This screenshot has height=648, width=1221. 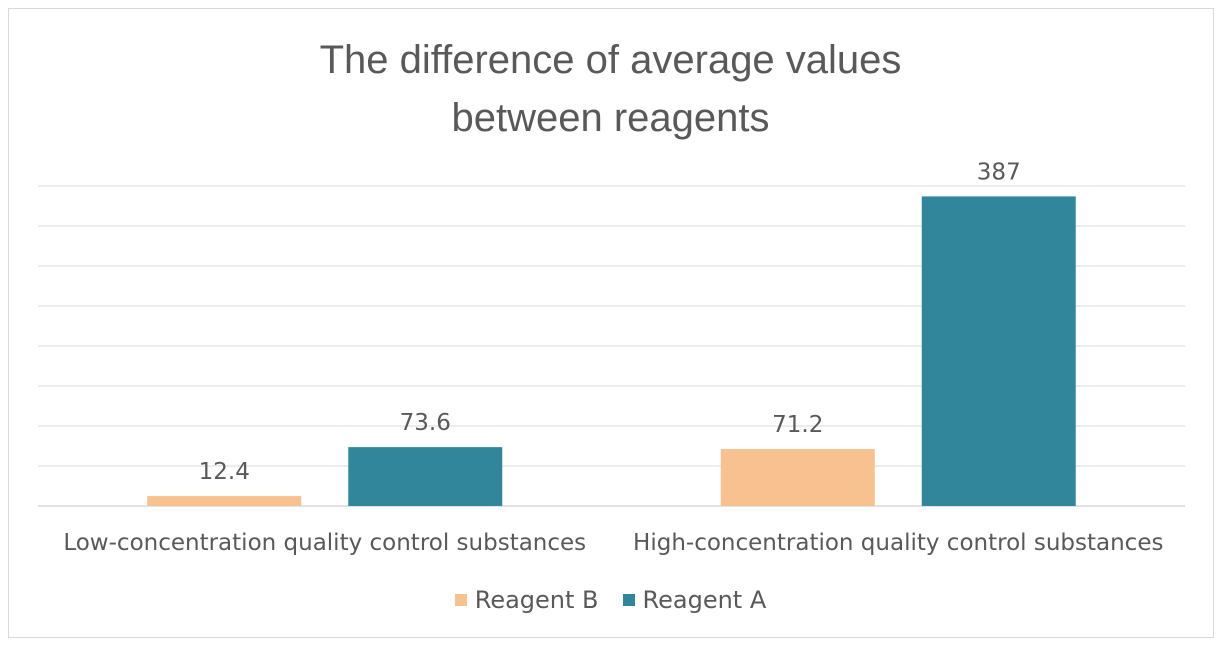 What do you see at coordinates (610, 60) in the screenshot?
I see `chart-title-line-1: The difference of average values` at bounding box center [610, 60].